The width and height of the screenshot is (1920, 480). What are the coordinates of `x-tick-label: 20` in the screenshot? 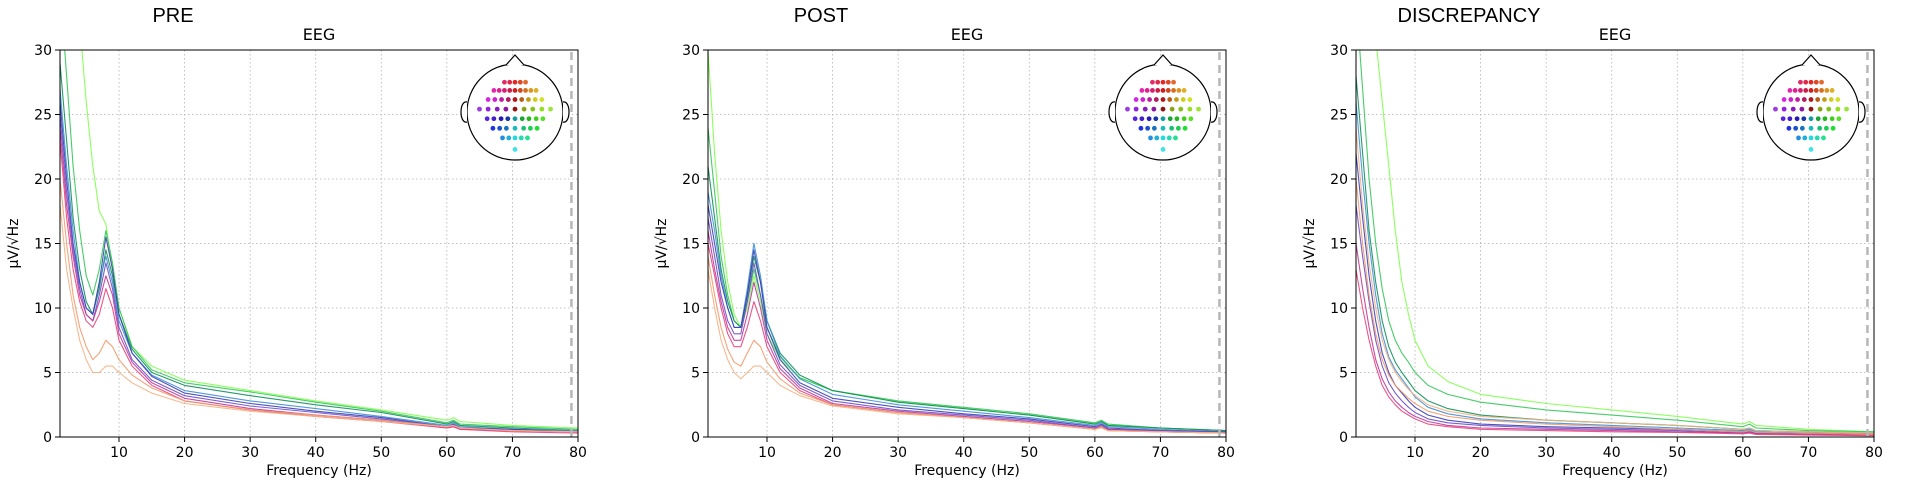 It's located at (185, 453).